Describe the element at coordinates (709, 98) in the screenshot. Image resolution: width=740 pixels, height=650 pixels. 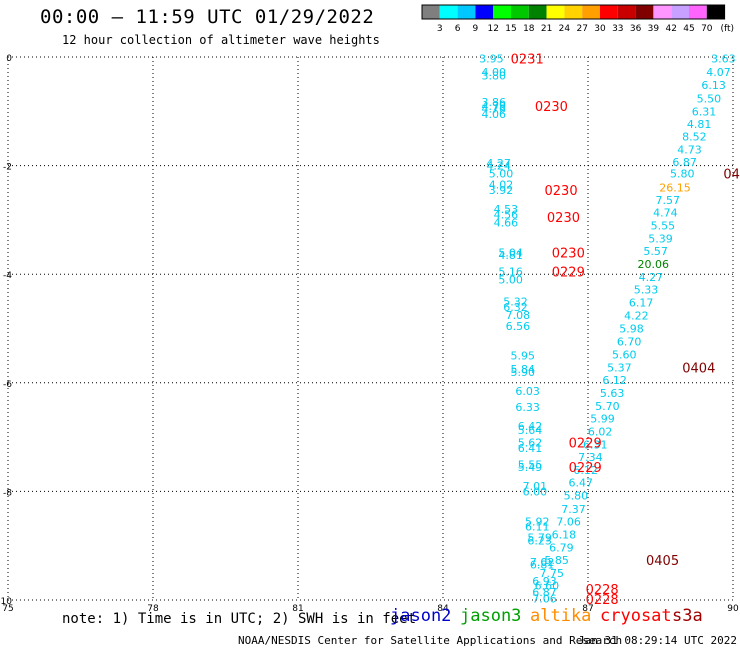
I see `wave-height-point: 5.50` at that location.